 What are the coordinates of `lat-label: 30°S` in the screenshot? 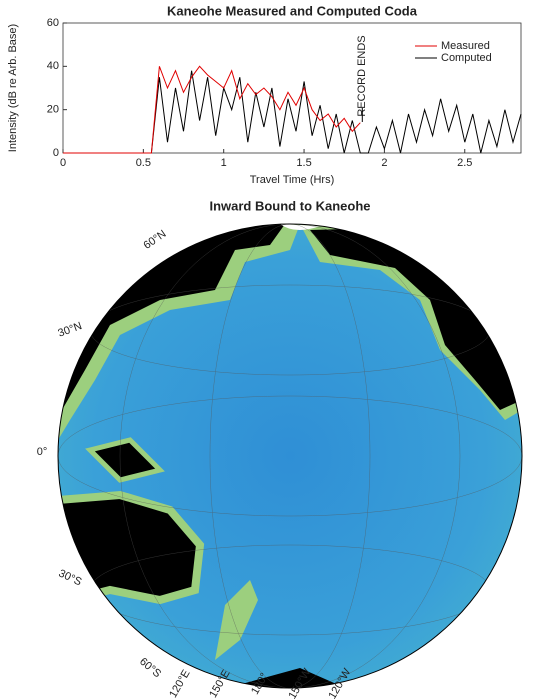 It's located at (70, 577).